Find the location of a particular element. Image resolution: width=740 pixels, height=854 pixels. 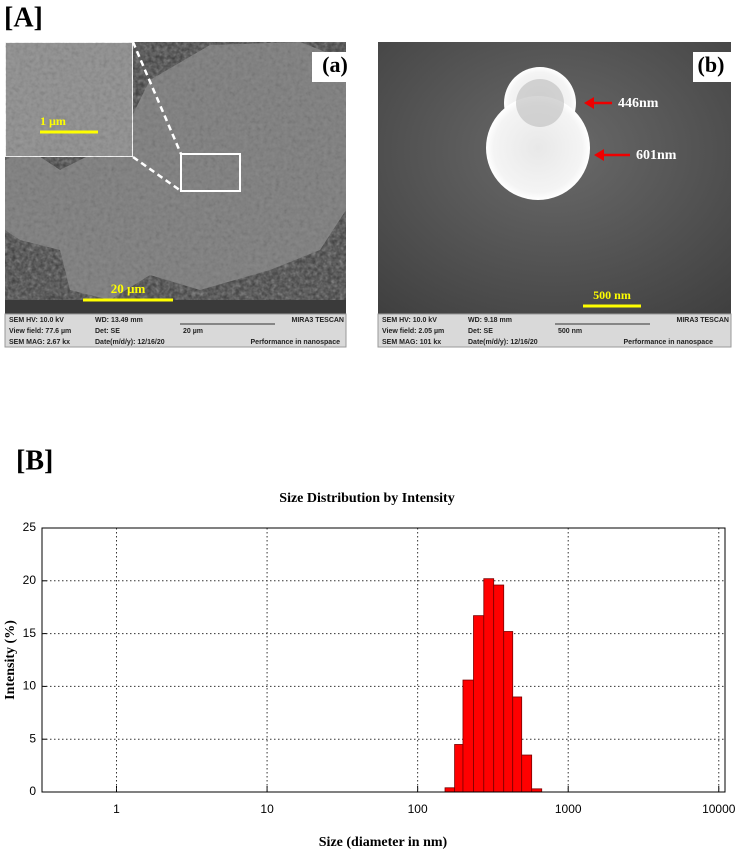

y-tick-label: 10 is located at coordinates (30, 686).